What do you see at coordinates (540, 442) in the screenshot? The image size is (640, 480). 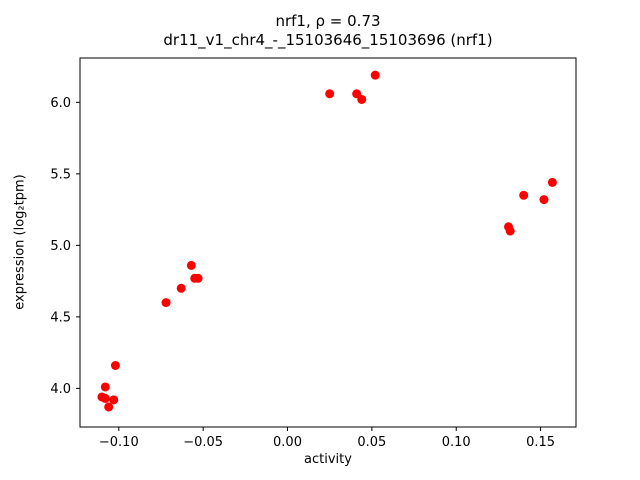 I see `x-tick-label: 0.15` at bounding box center [540, 442].